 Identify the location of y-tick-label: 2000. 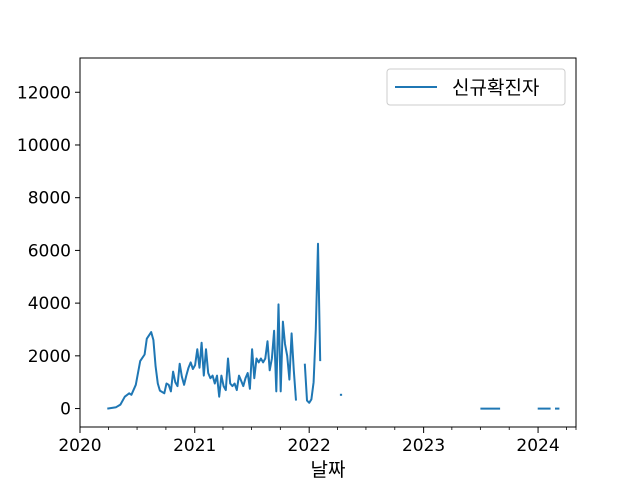
(49, 357).